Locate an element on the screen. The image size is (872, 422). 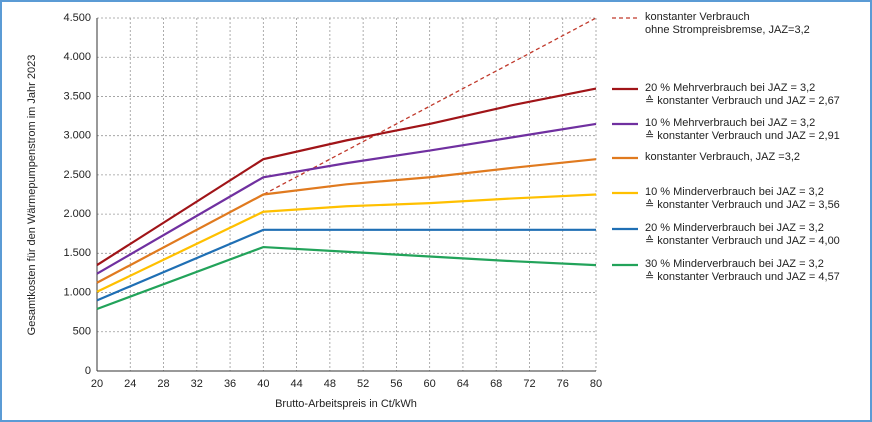
y-tick-label: 2.000 is located at coordinates (77, 214).